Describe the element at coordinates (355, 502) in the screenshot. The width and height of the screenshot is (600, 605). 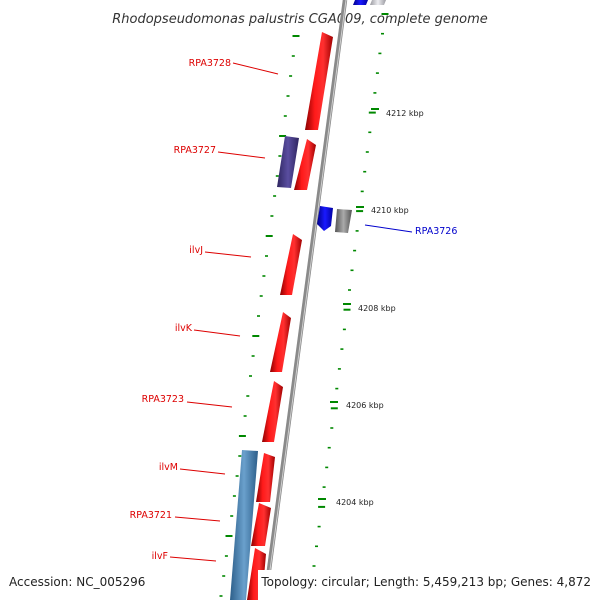
I see `kbp-label: 4204 kbp` at that location.